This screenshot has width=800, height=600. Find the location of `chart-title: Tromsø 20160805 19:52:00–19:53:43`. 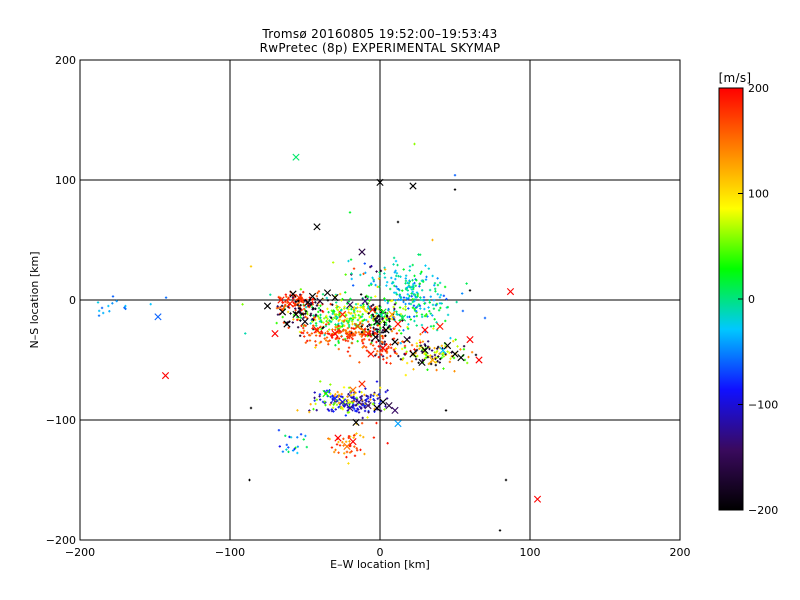

chart-title: Tromsø 20160805 19:52:00–19:53:43 is located at coordinates (379, 34).